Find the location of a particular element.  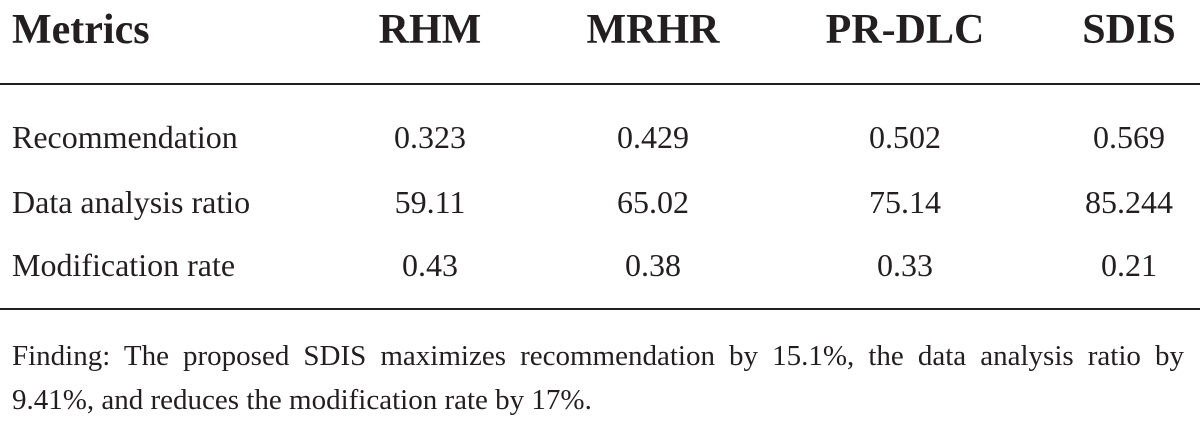

cell-value: 59.11 is located at coordinates (430, 202).